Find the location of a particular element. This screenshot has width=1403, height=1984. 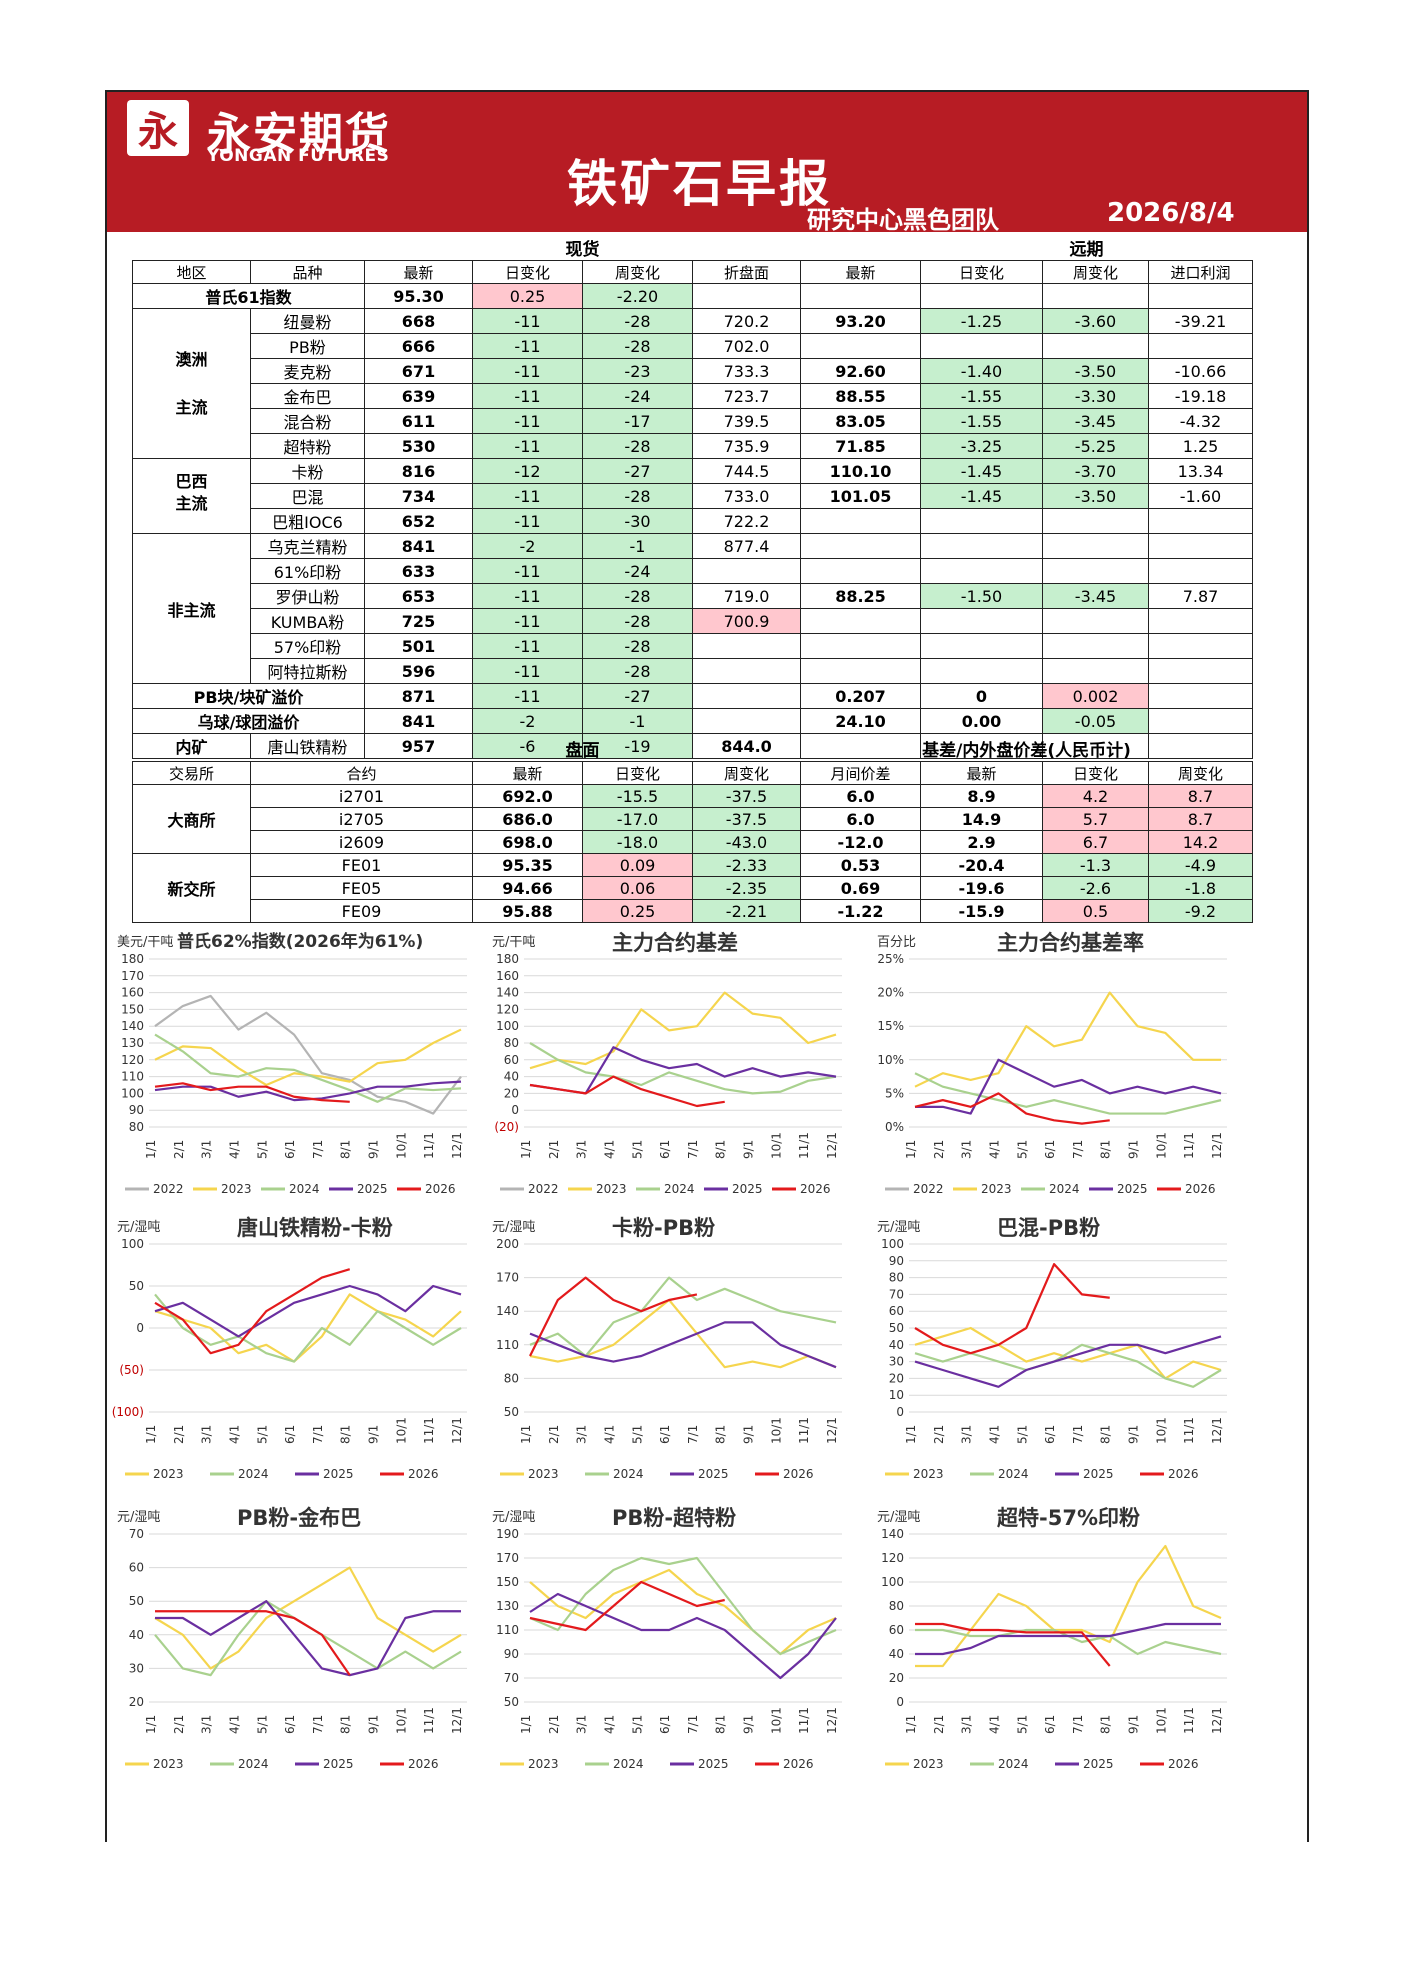

forward-week-change: -3.45 is located at coordinates (1095, 596).